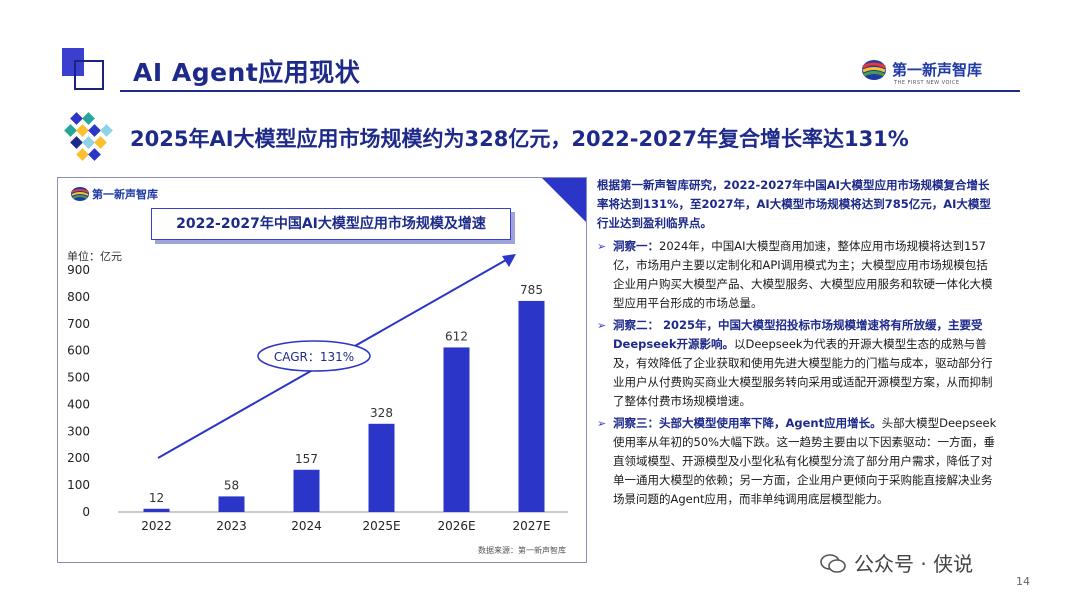 Image resolution: width=1080 pixels, height=608 pixels. I want to click on chart-title: 2022-2027年中国AI大模型应用市场规模及增速, so click(331, 224).